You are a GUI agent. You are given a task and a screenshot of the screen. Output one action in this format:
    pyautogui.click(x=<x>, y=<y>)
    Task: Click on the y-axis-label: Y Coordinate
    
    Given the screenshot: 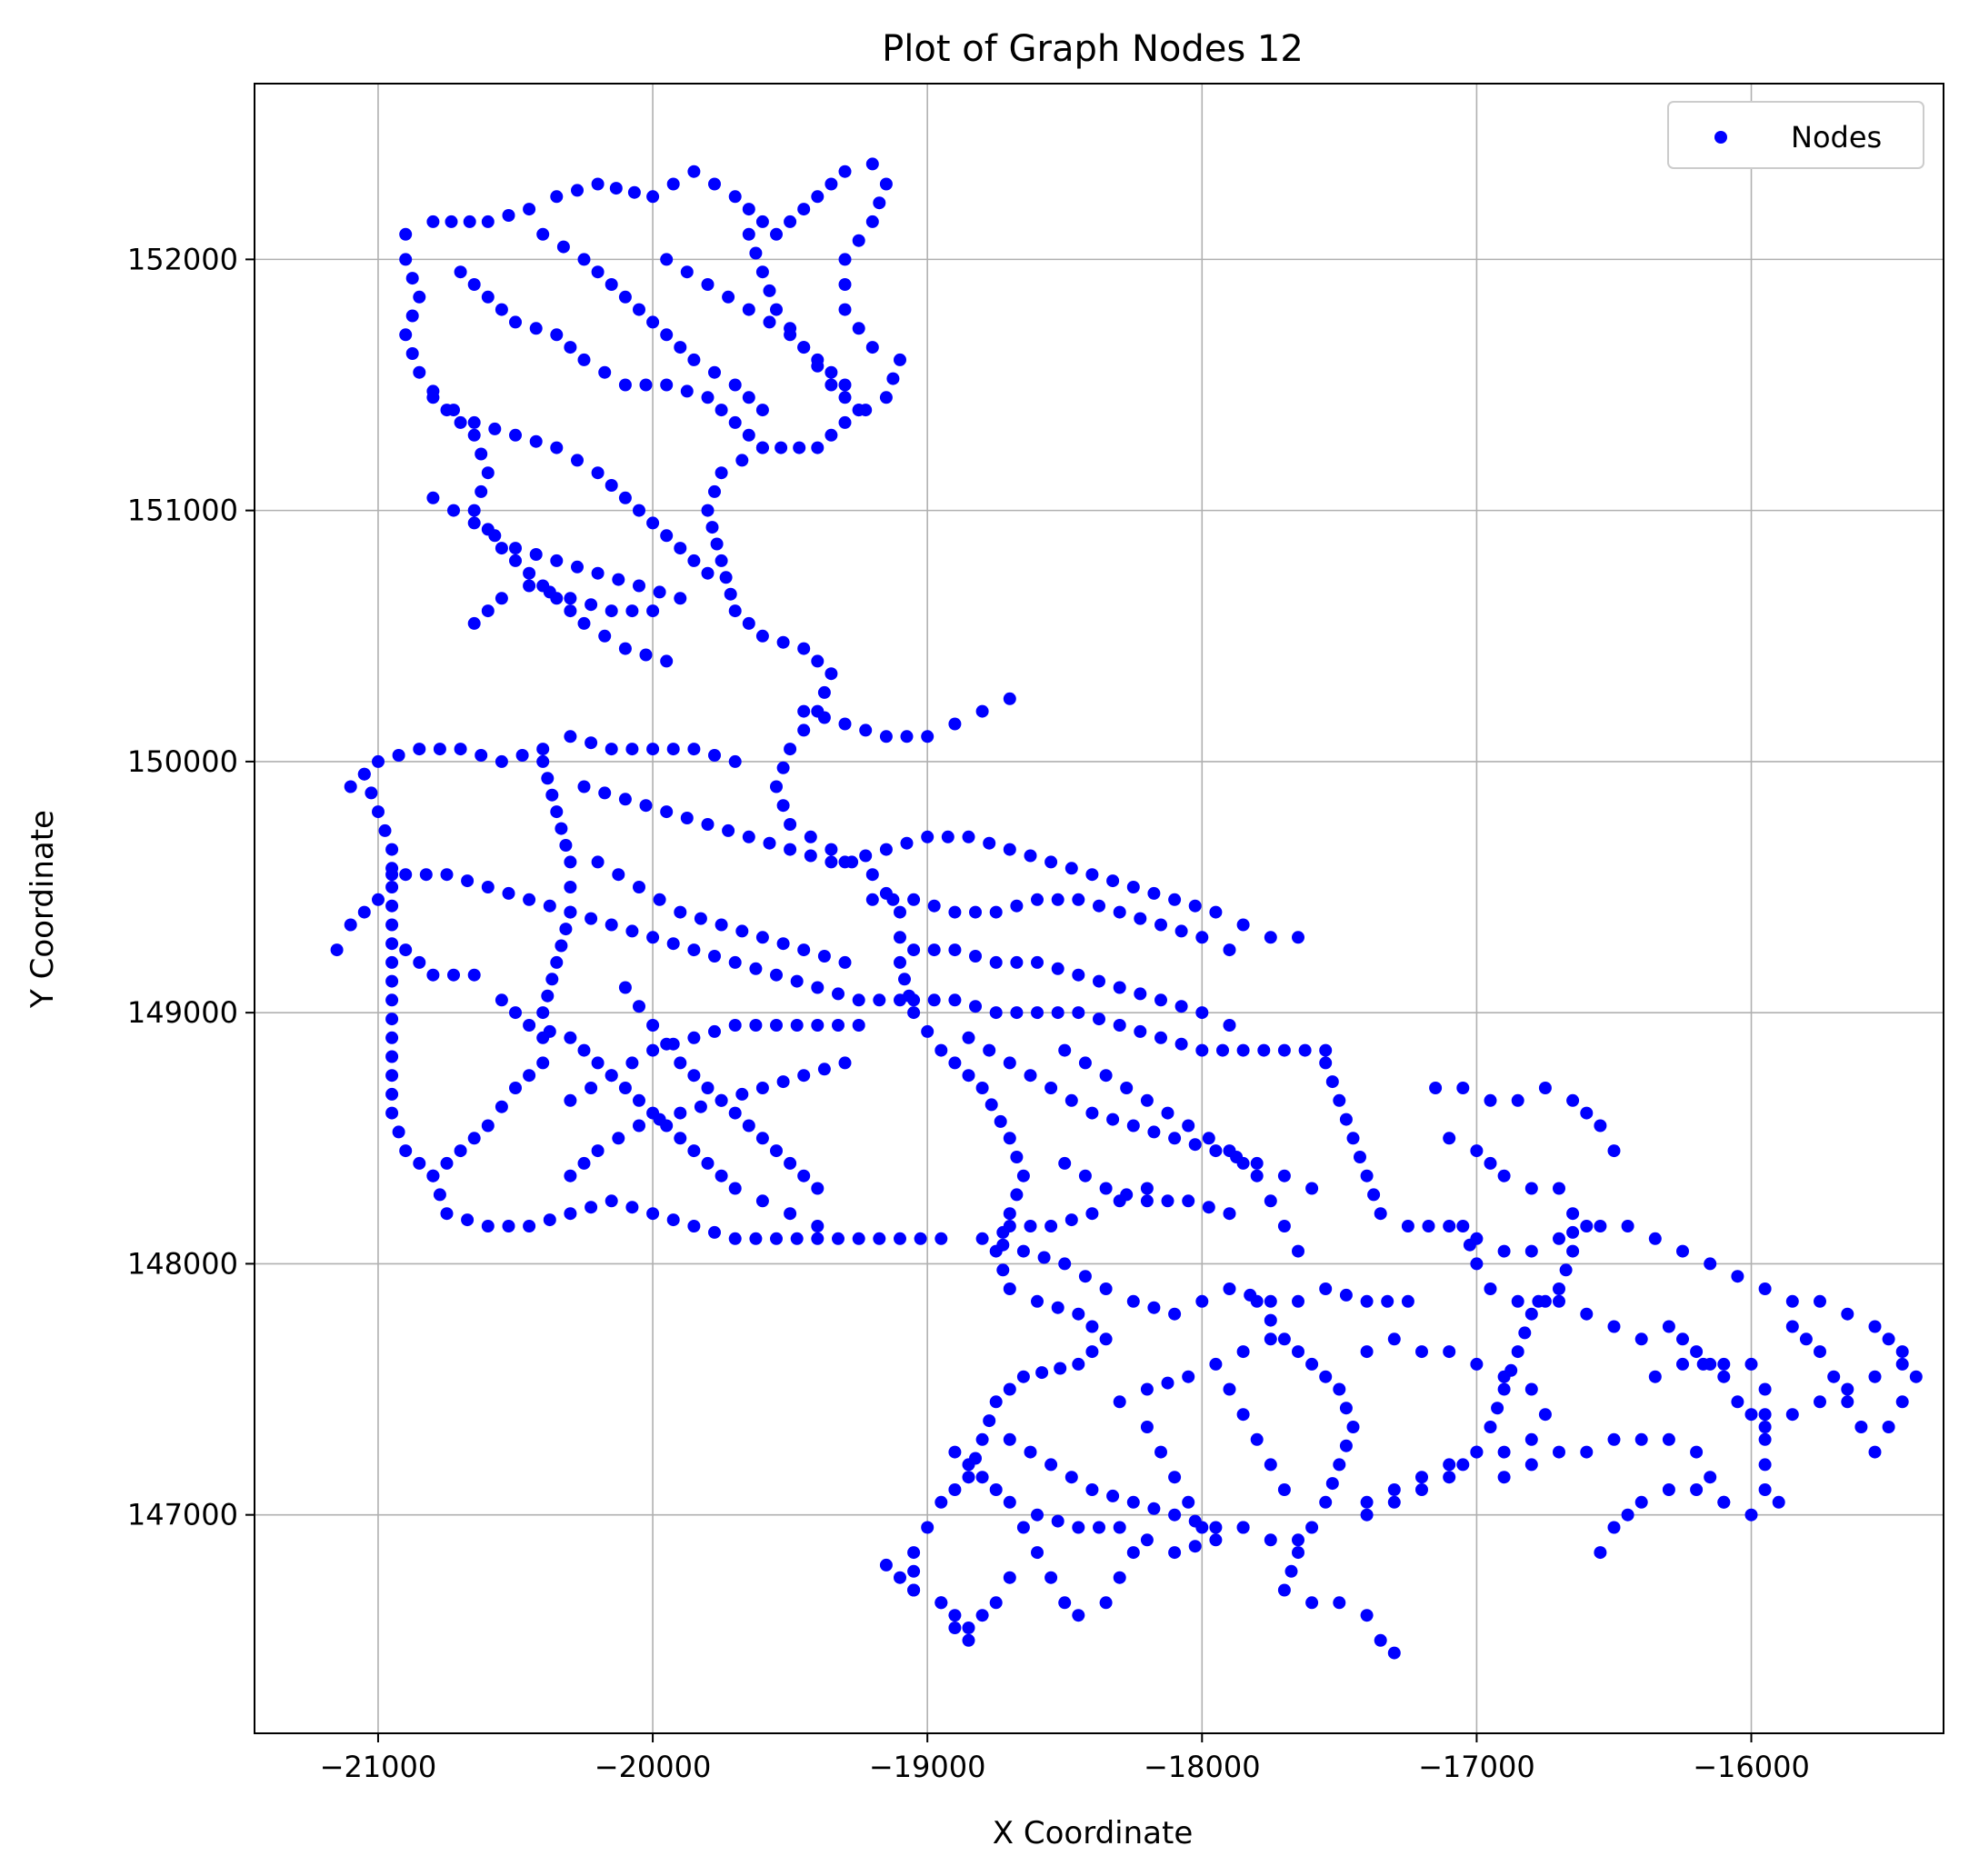 What is the action you would take?
    pyautogui.click(x=43, y=909)
    